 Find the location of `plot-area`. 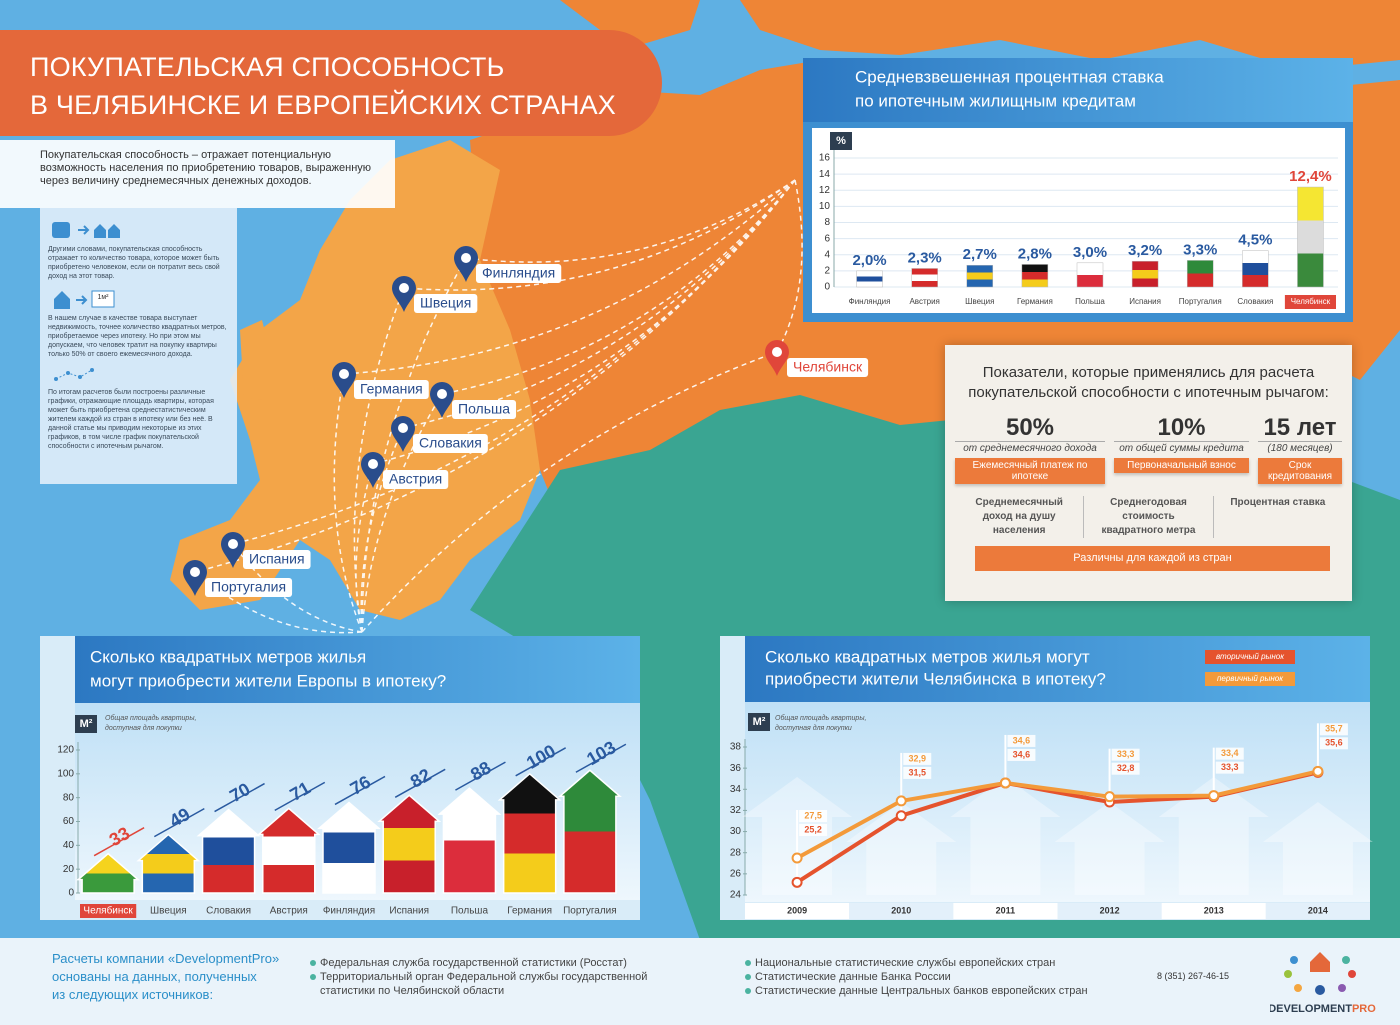

plot-area is located at coordinates (1057, 802).